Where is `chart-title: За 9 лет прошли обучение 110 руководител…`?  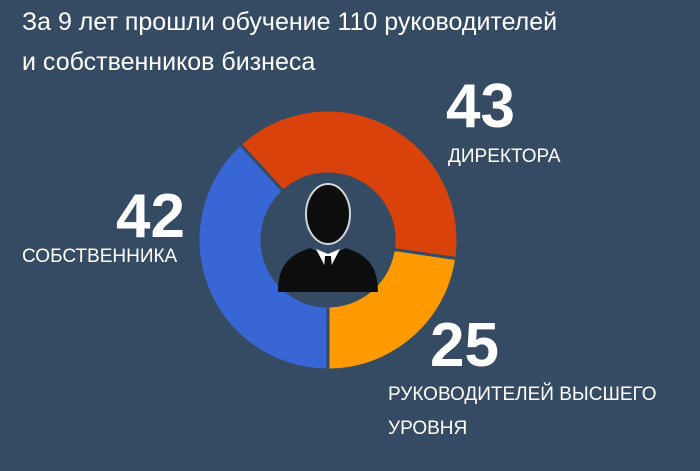 chart-title: За 9 лет прошли обучение 110 руководител… is located at coordinates (290, 42).